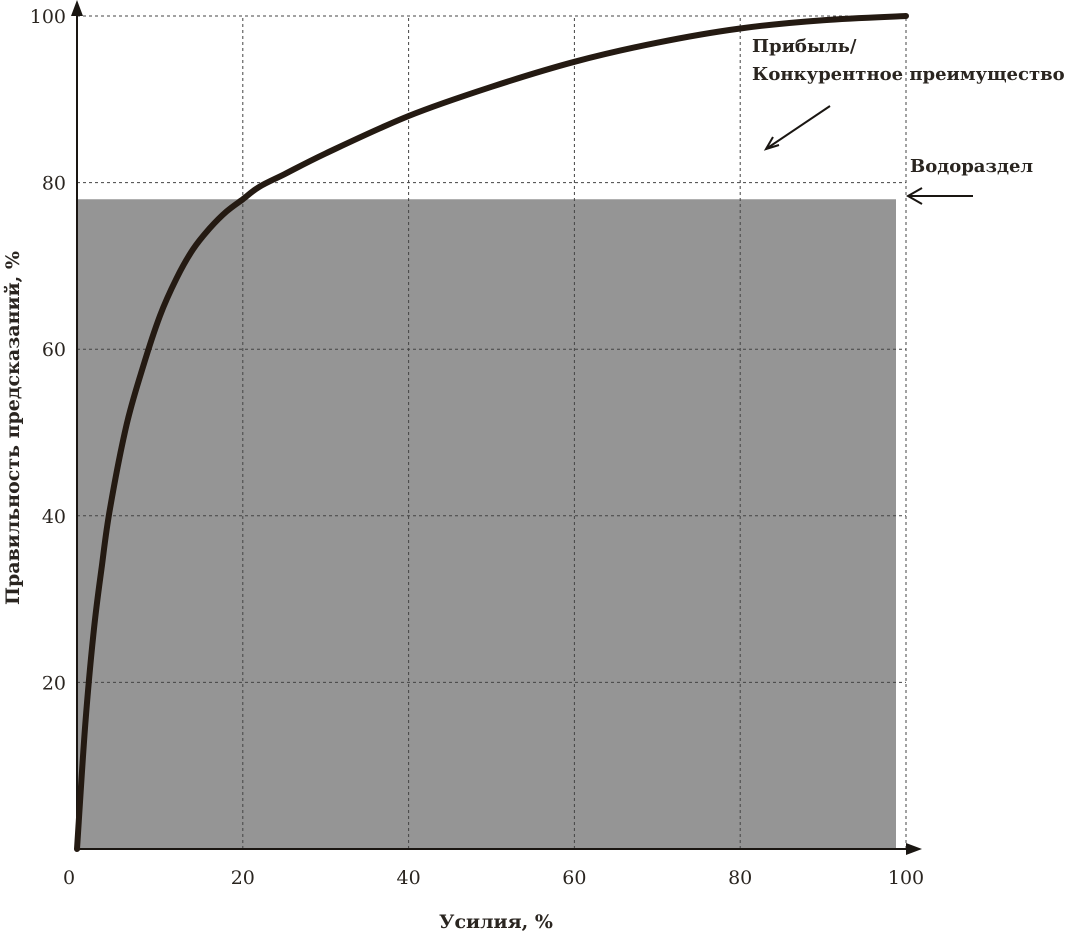  I want to click on y-tick-label: 80, so click(54, 184).